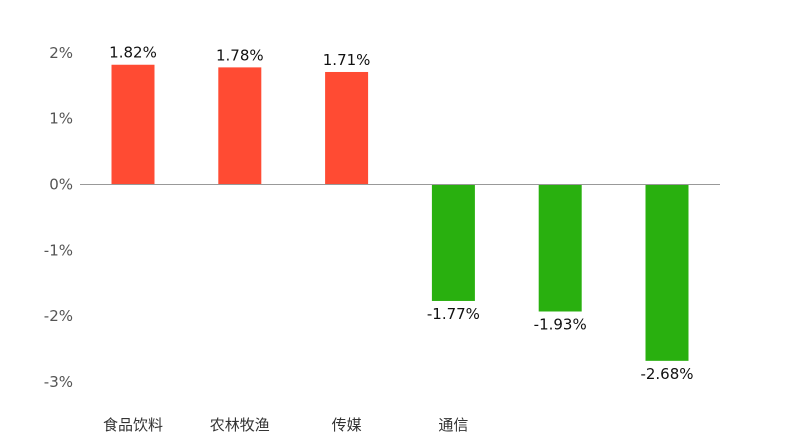  Describe the element at coordinates (61, 119) in the screenshot. I see `y-tick-label: 1%` at that location.